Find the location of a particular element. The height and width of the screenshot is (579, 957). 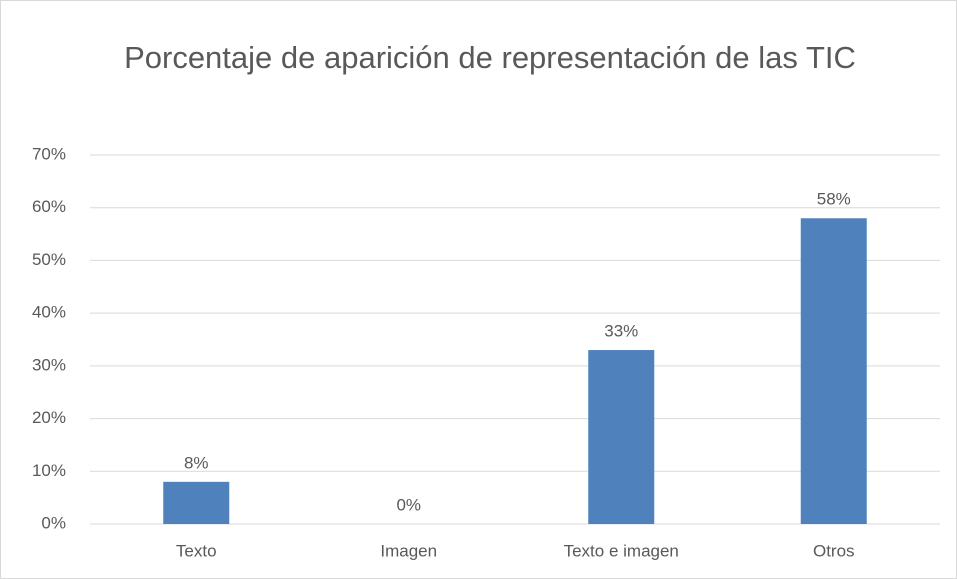

y-tick-label: 0% is located at coordinates (53, 522).